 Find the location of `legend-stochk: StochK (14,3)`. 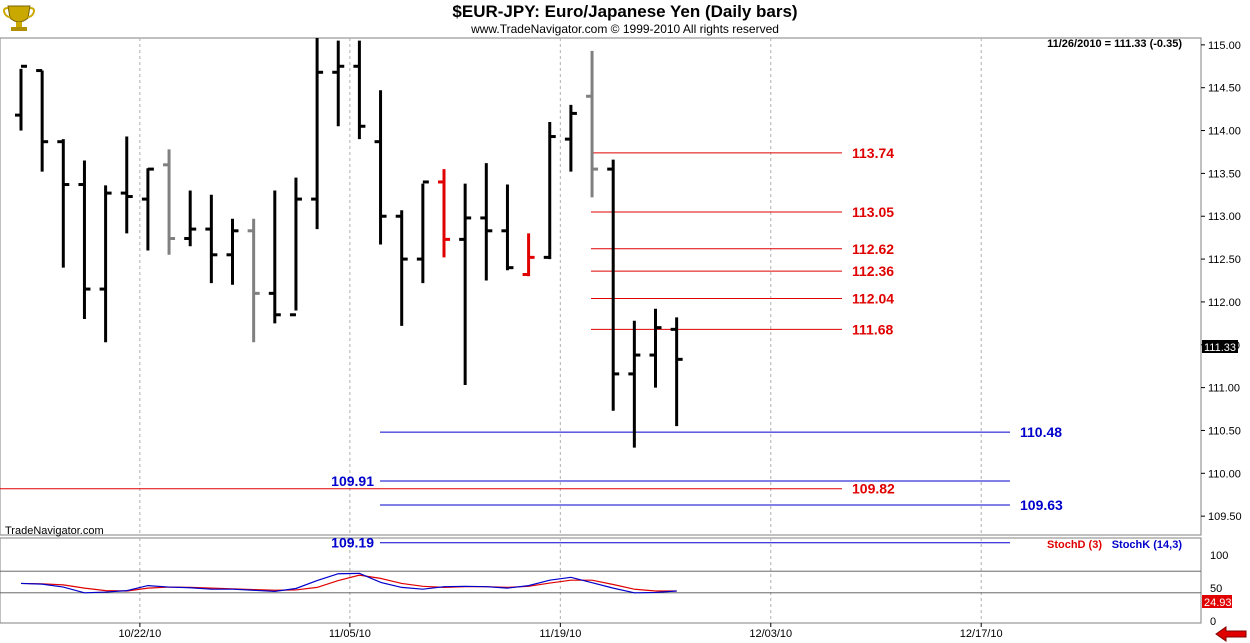

legend-stochk: StochK (14,3) is located at coordinates (1147, 545).